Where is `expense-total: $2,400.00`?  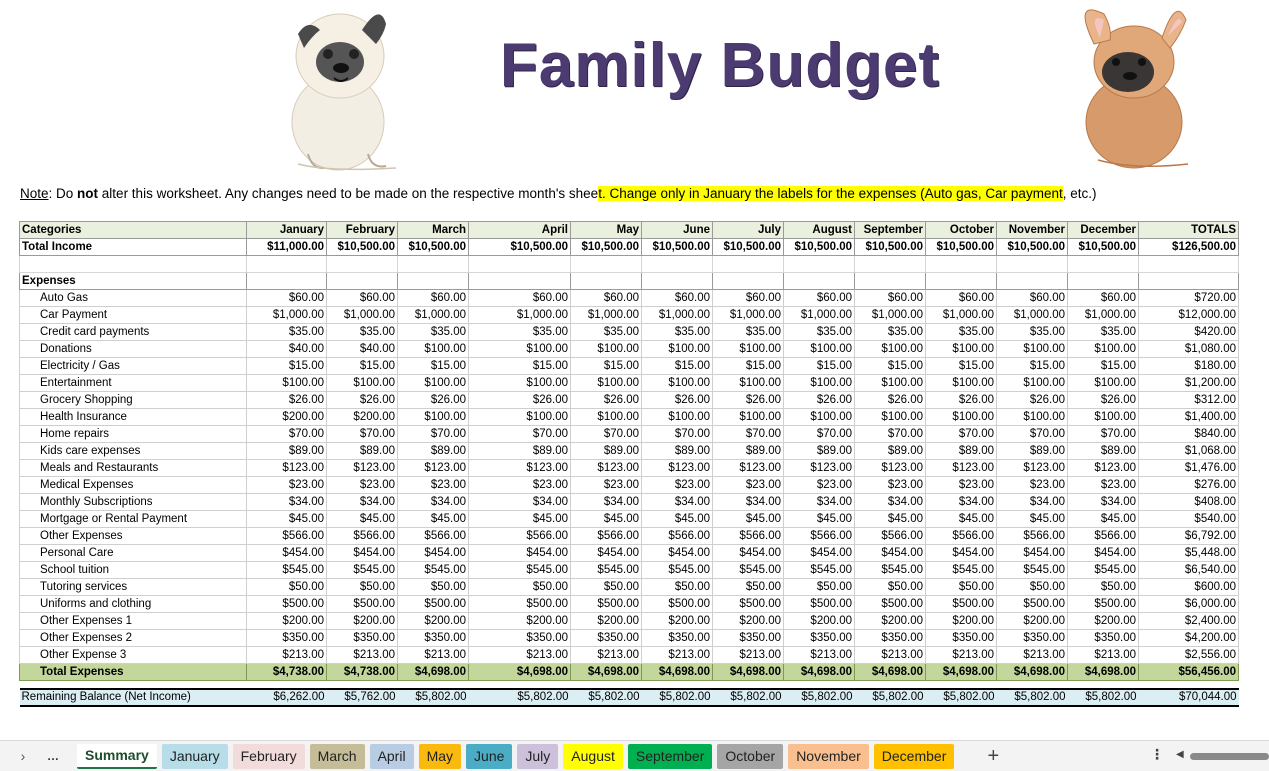 expense-total: $2,400.00 is located at coordinates (1188, 621).